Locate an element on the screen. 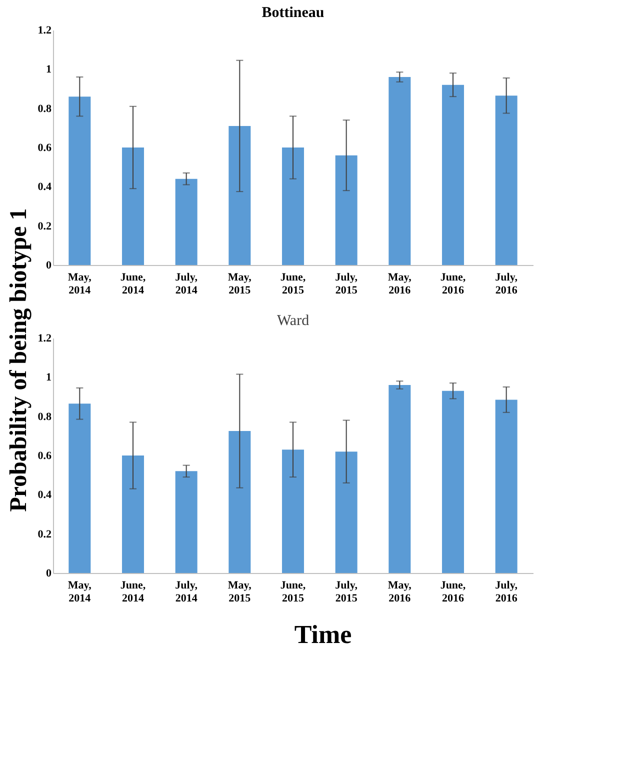 Image resolution: width=631 pixels, height=761 pixels. chart-title: Ward is located at coordinates (293, 321).